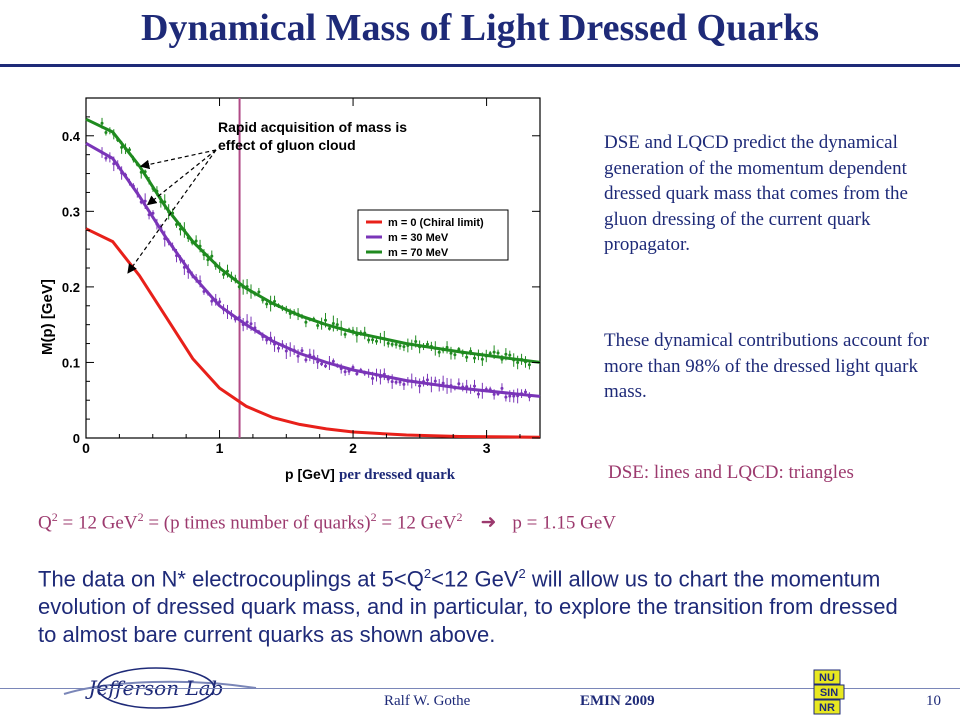 This screenshot has height=720, width=960. I want to click on chart-legend: m = 0 (Chiral limit) m = 30 MeV m = 70 MeV, so click(433, 235).